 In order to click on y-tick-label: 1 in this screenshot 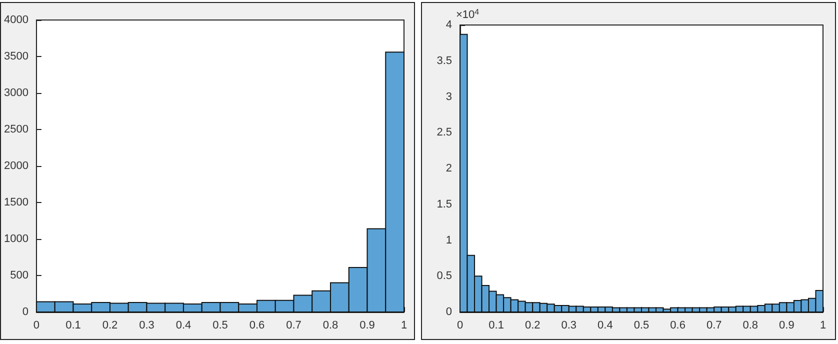, I will do `click(449, 240)`.